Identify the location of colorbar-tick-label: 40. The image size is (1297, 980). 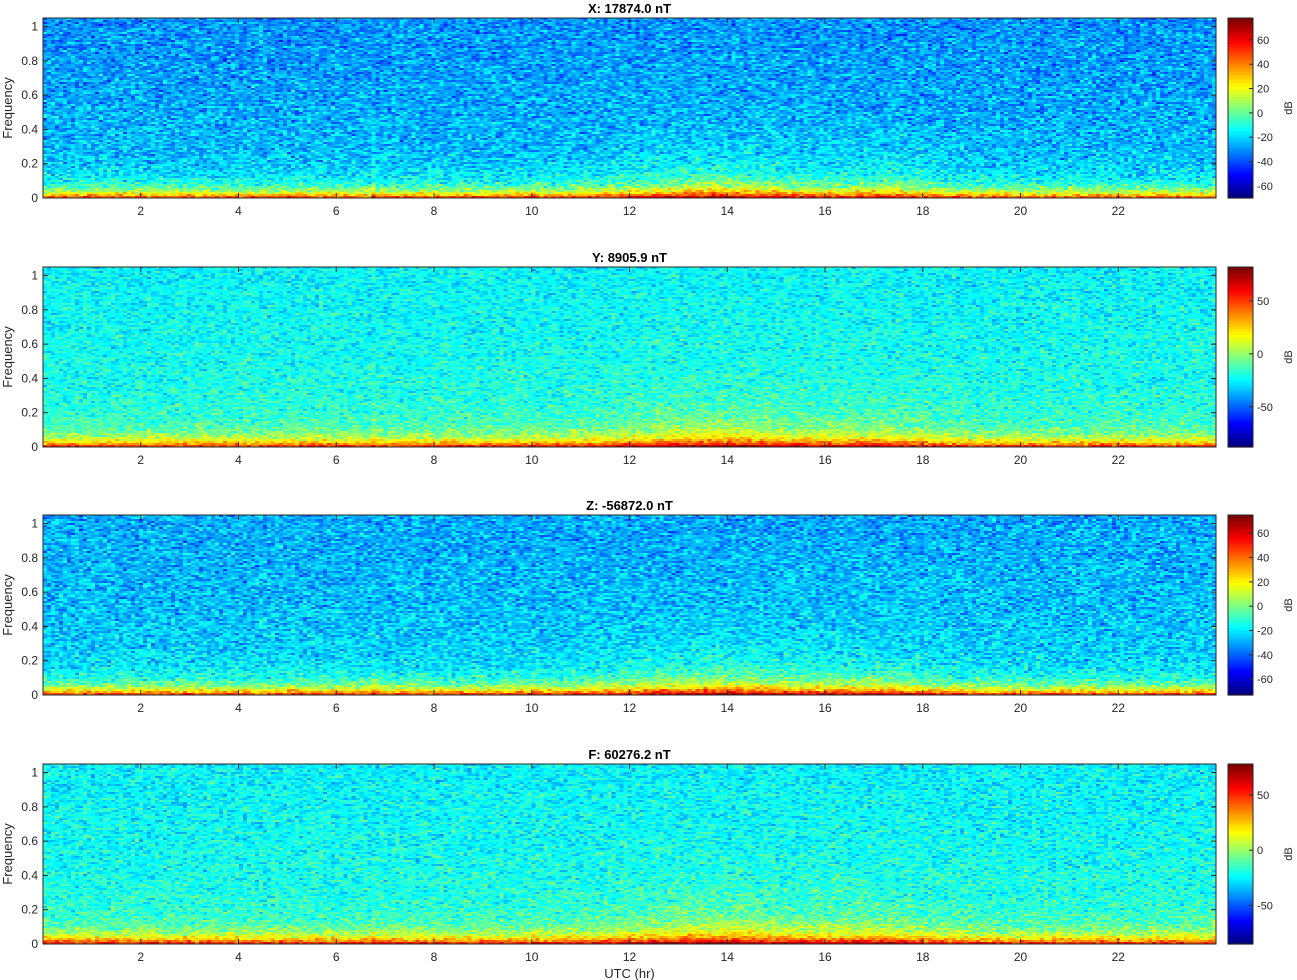
(1263, 65).